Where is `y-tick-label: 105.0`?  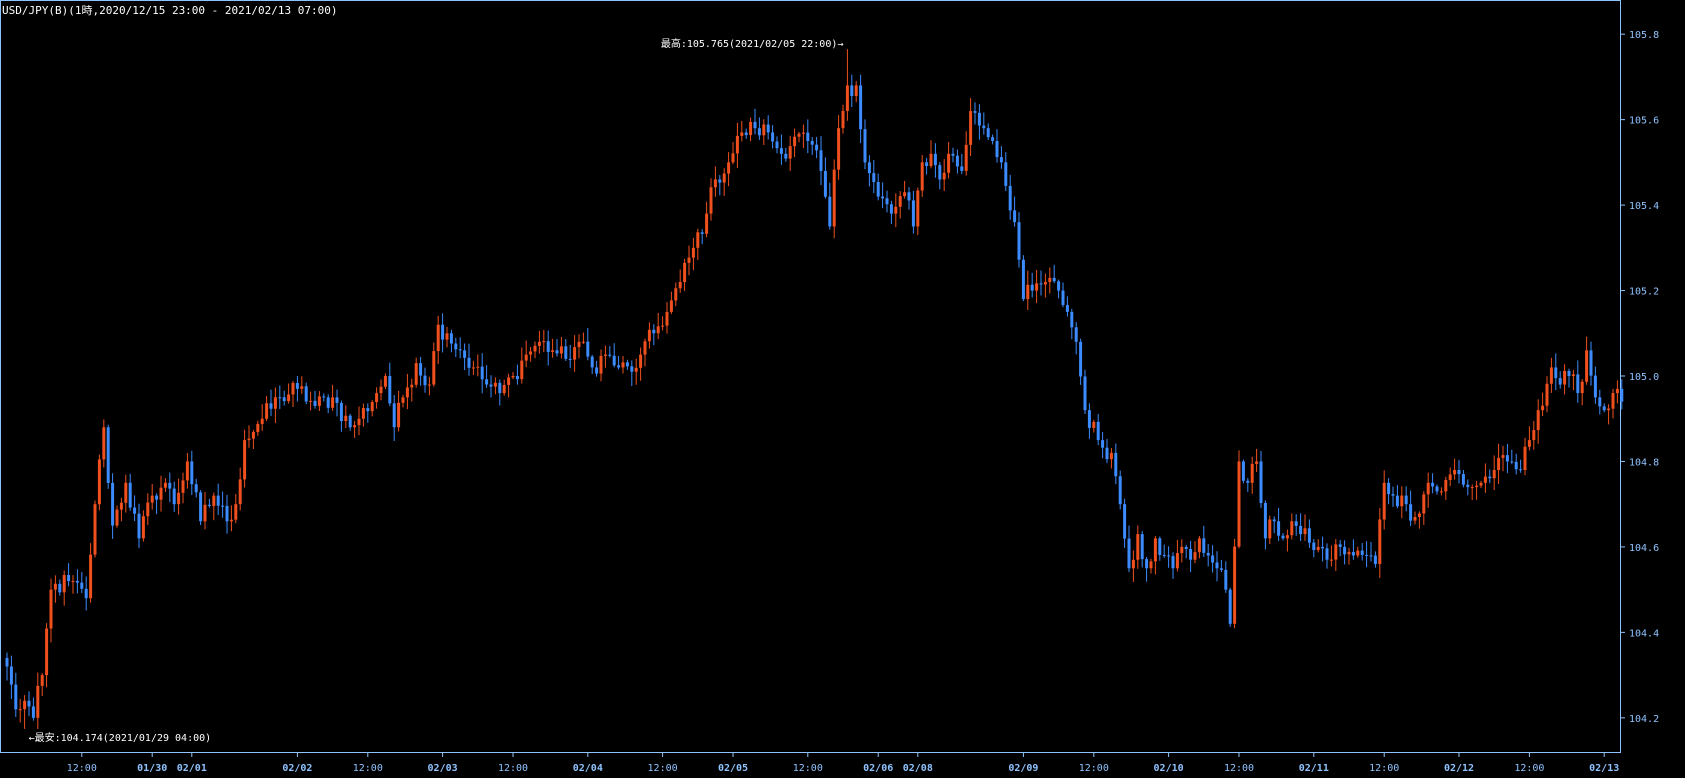 y-tick-label: 105.0 is located at coordinates (1644, 377).